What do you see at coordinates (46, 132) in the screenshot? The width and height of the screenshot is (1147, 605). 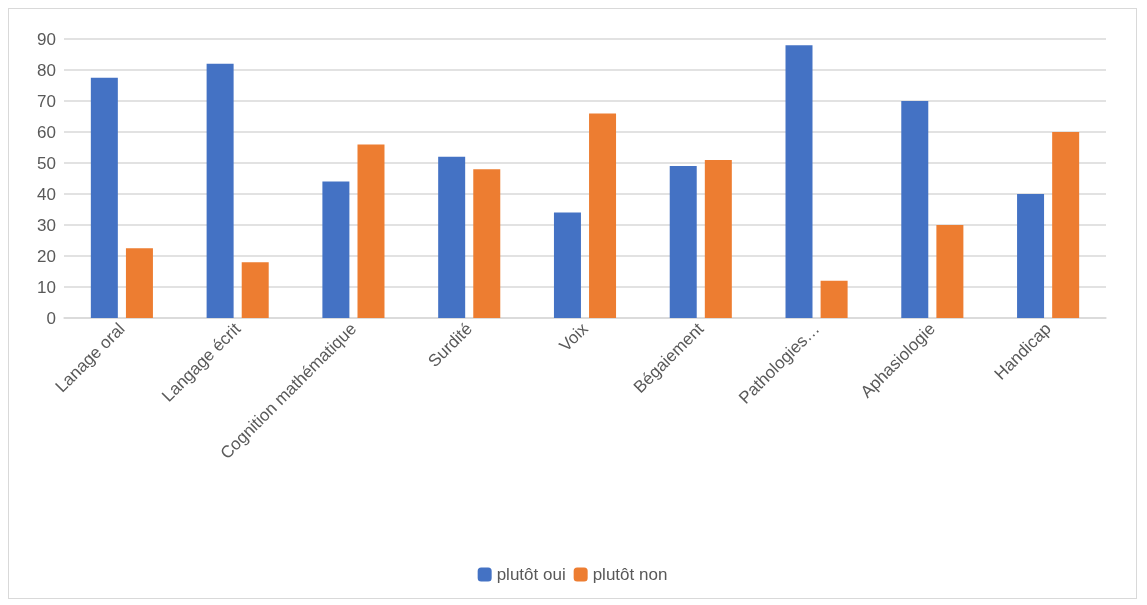 I see `y-tick-label: 60` at bounding box center [46, 132].